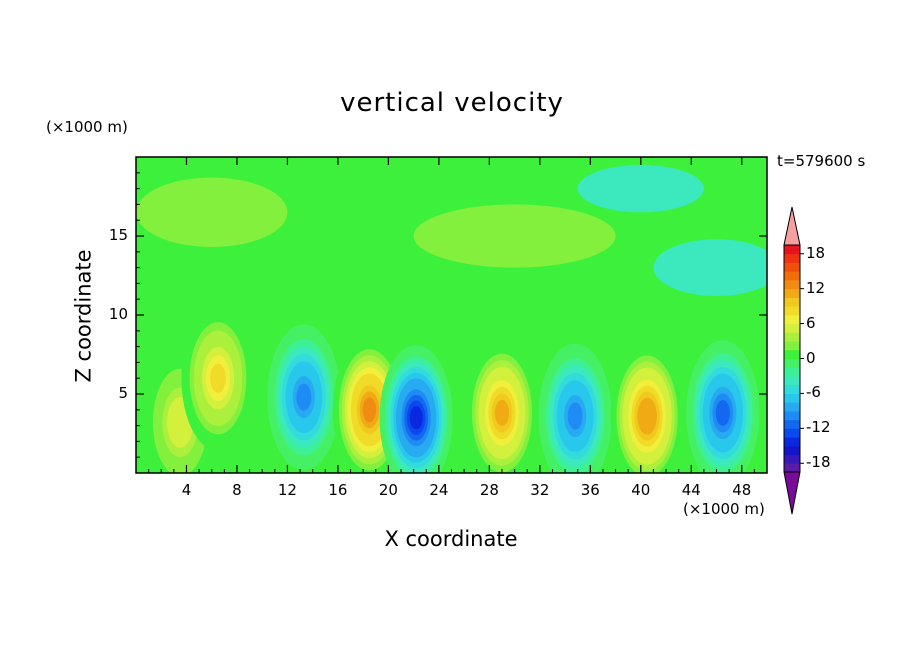 This screenshot has height=654, width=904. I want to click on colorbar, so click(793, 360).